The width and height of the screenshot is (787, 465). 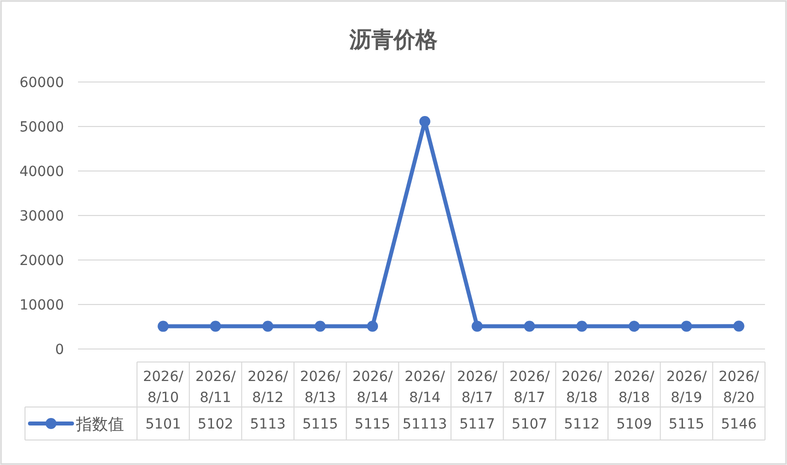 I want to click on data-label: 51113, so click(x=425, y=424).